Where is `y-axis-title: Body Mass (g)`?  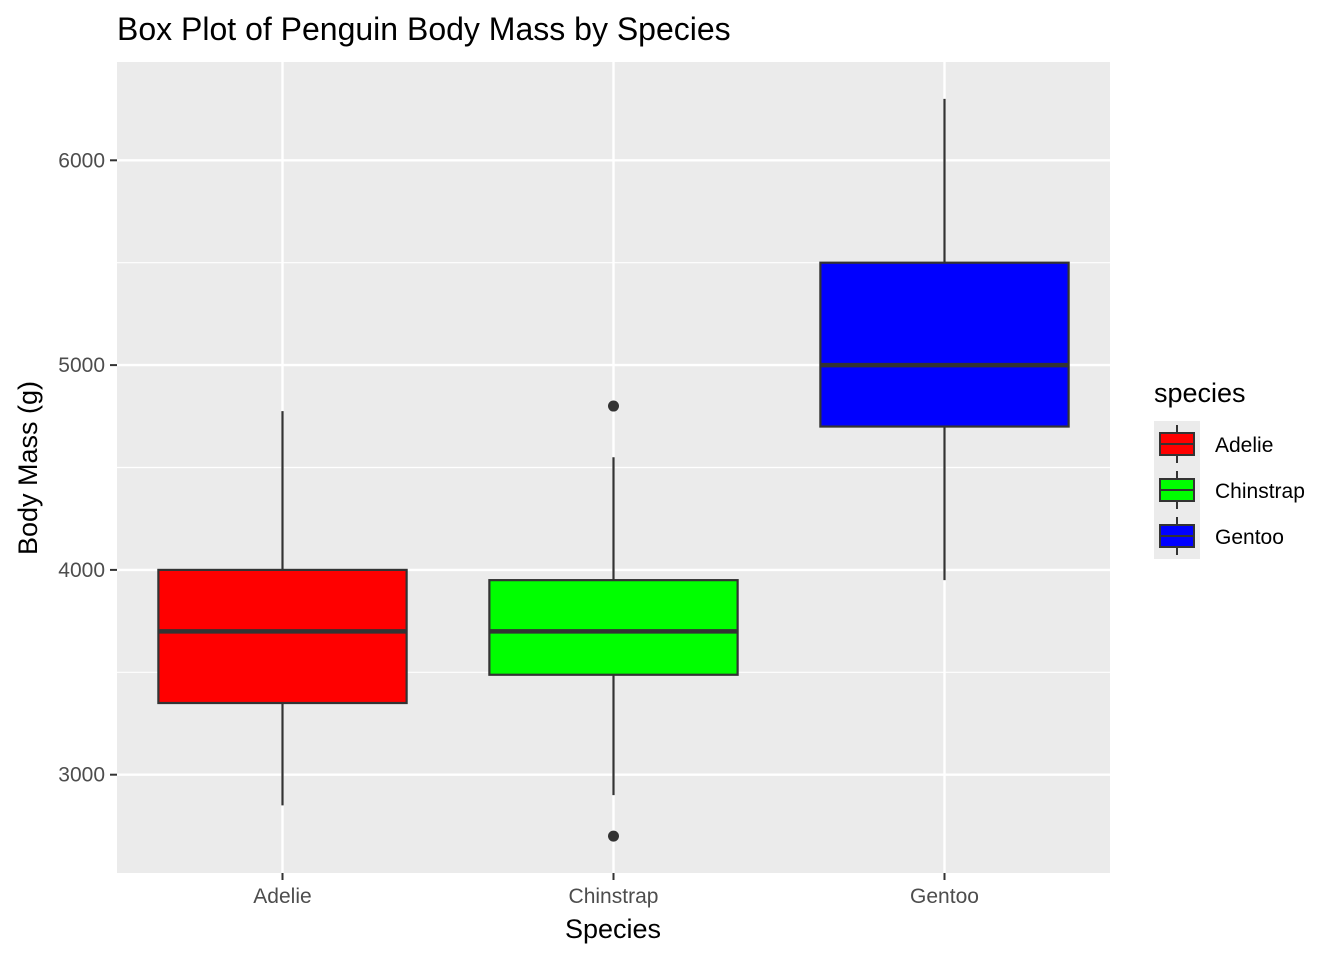 y-axis-title: Body Mass (g) is located at coordinates (28, 468).